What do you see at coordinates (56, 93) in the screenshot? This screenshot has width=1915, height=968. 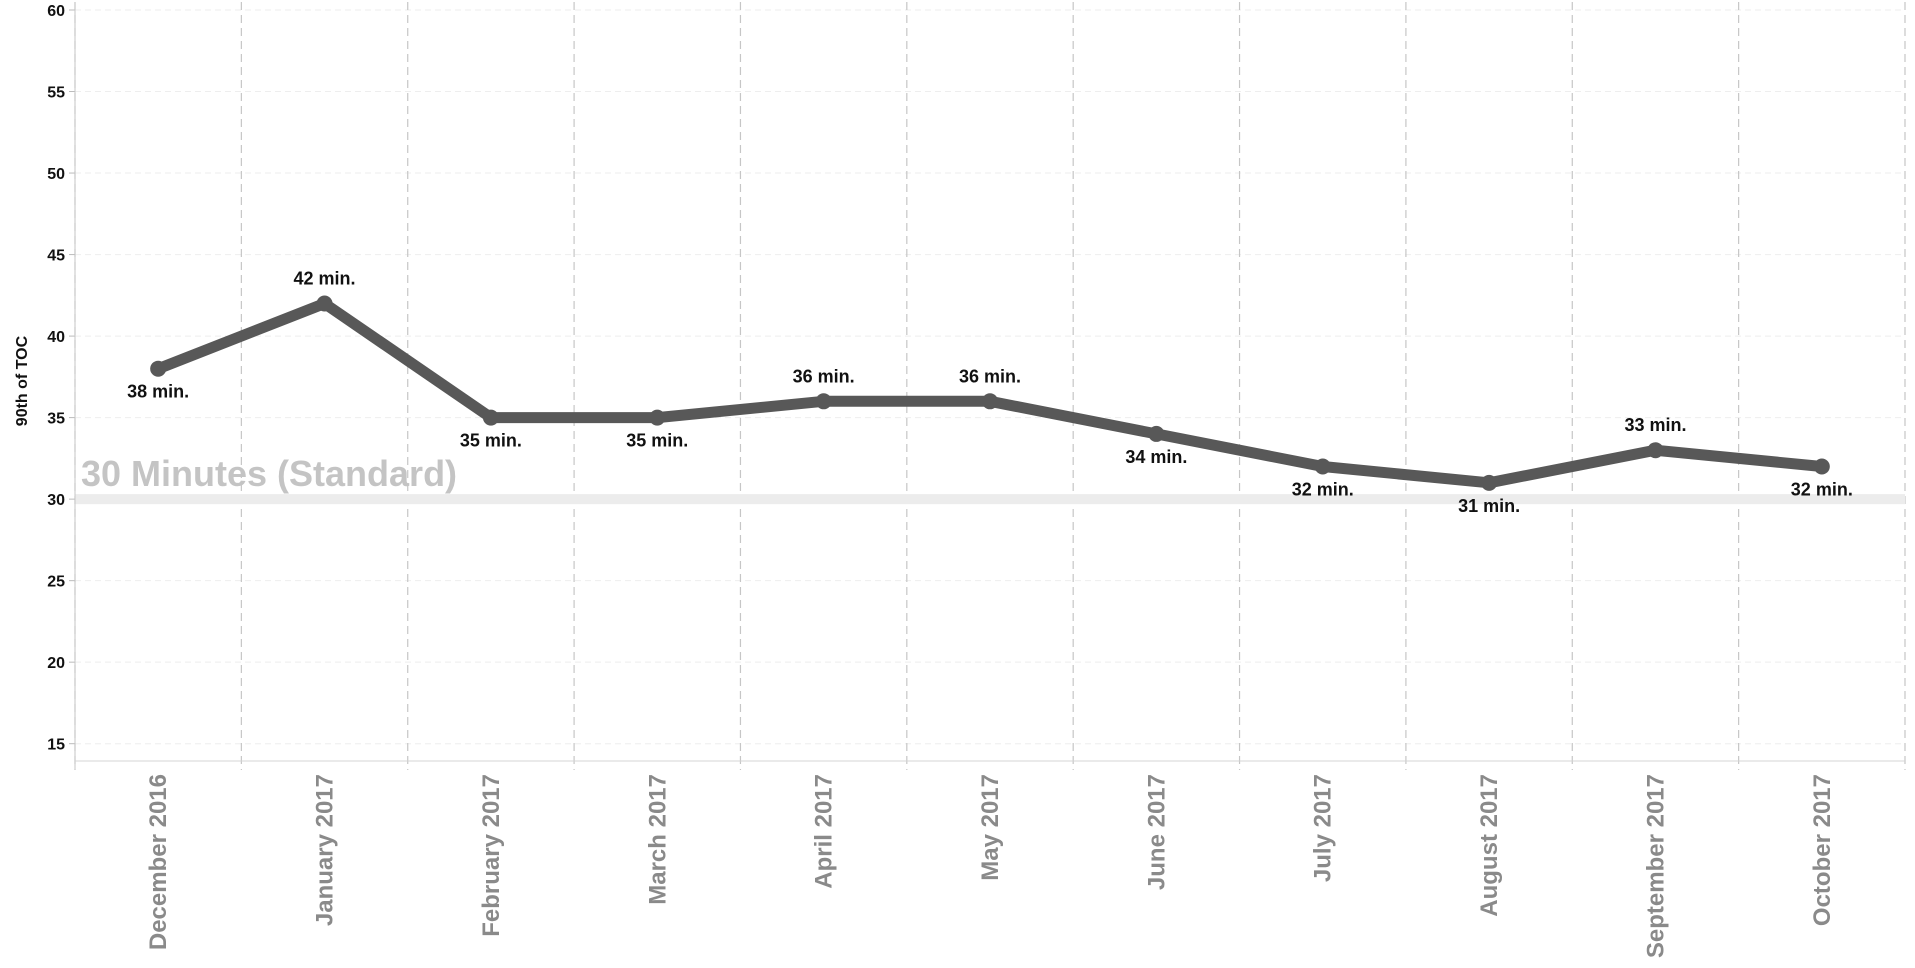 I see `y-tick-label-55: 55` at bounding box center [56, 93].